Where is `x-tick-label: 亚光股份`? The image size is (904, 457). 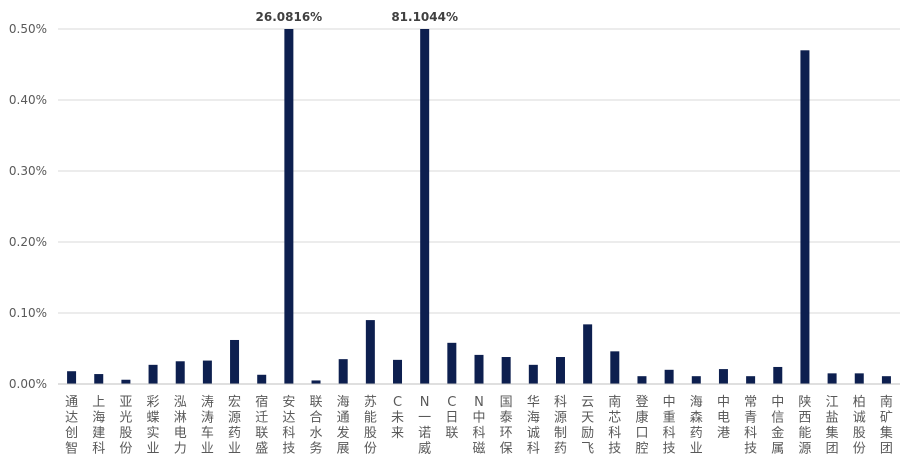
x-tick-label: 亚光股份 is located at coordinates (125, 426).